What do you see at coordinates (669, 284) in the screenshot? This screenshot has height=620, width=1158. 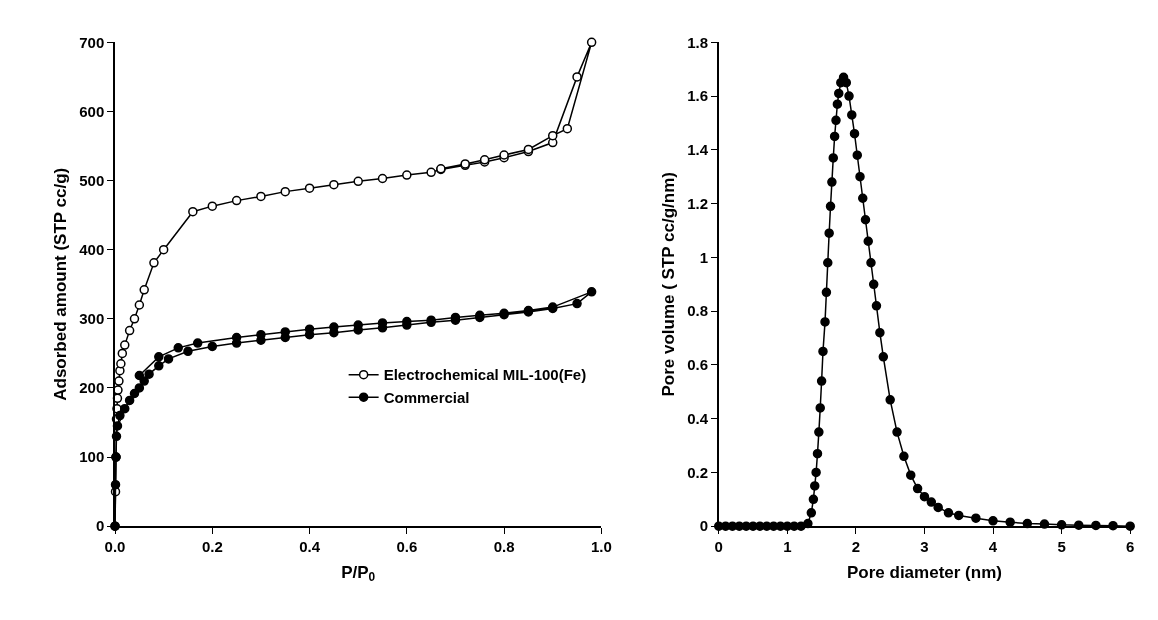 I see `y-axis-title: Pore volume ( STP cc/g/nm)` at bounding box center [669, 284].